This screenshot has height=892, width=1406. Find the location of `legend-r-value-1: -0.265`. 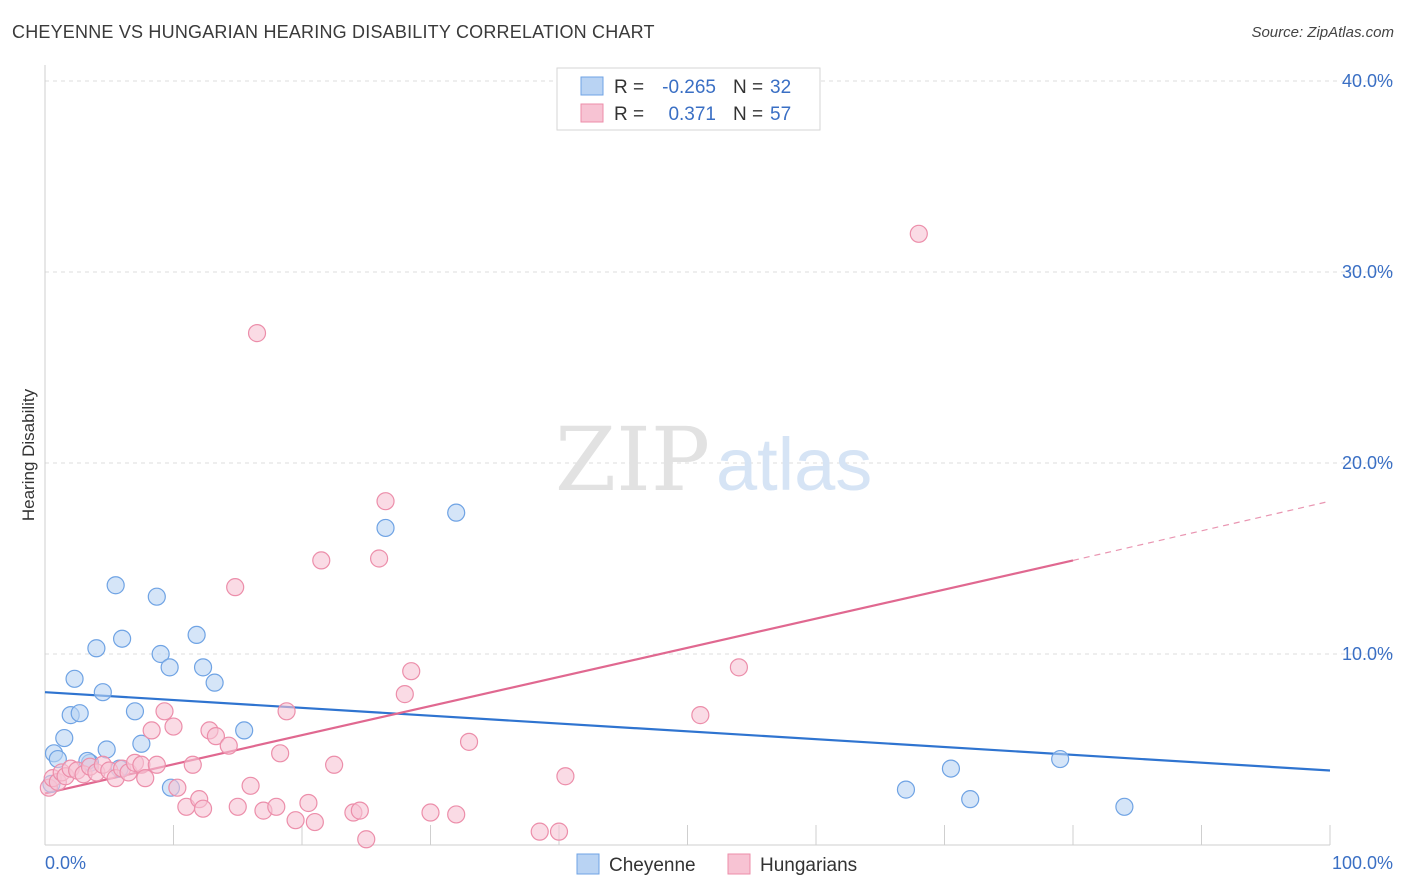

legend-r-value-1: -0.265 is located at coordinates (689, 87).